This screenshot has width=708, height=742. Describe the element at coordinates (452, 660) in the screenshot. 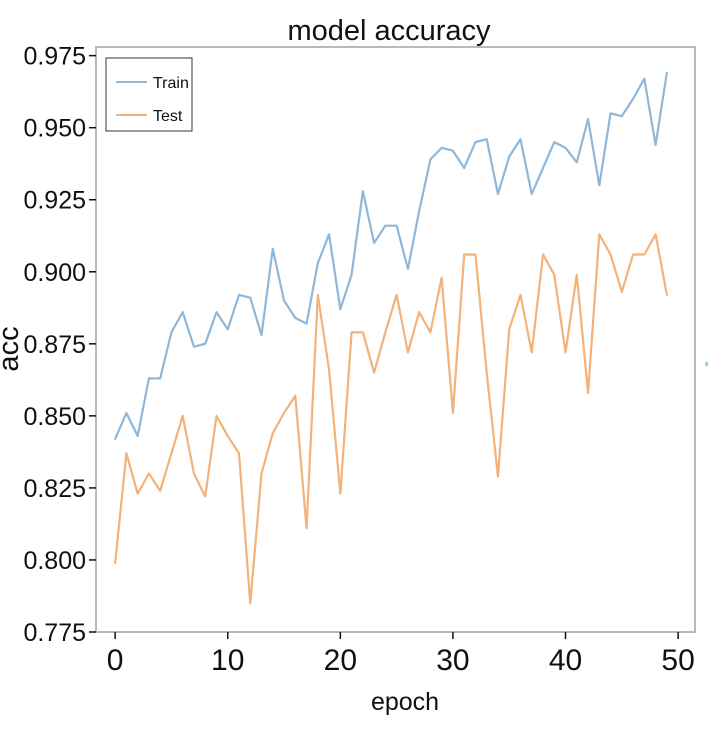

I see `x-tick-label: 30` at that location.